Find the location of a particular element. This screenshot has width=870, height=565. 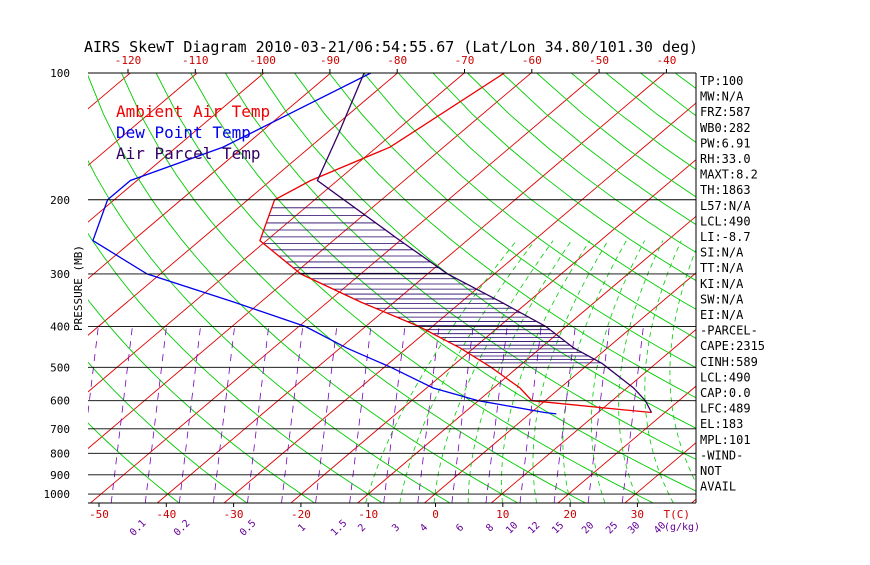

index-label: LFC:489 is located at coordinates (725, 409).